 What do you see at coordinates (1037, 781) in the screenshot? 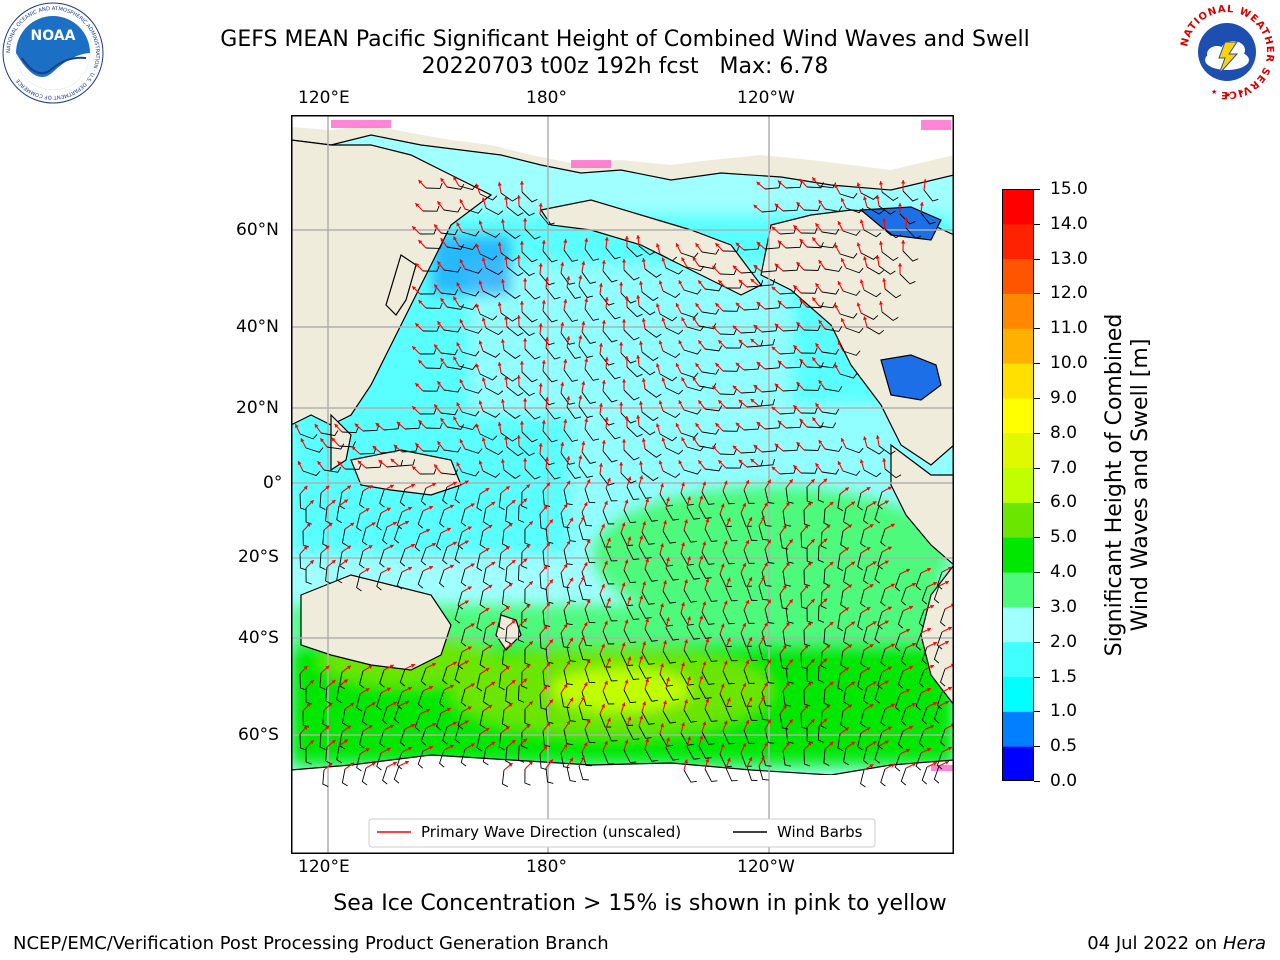
I see `colorbar-tick-mark` at bounding box center [1037, 781].